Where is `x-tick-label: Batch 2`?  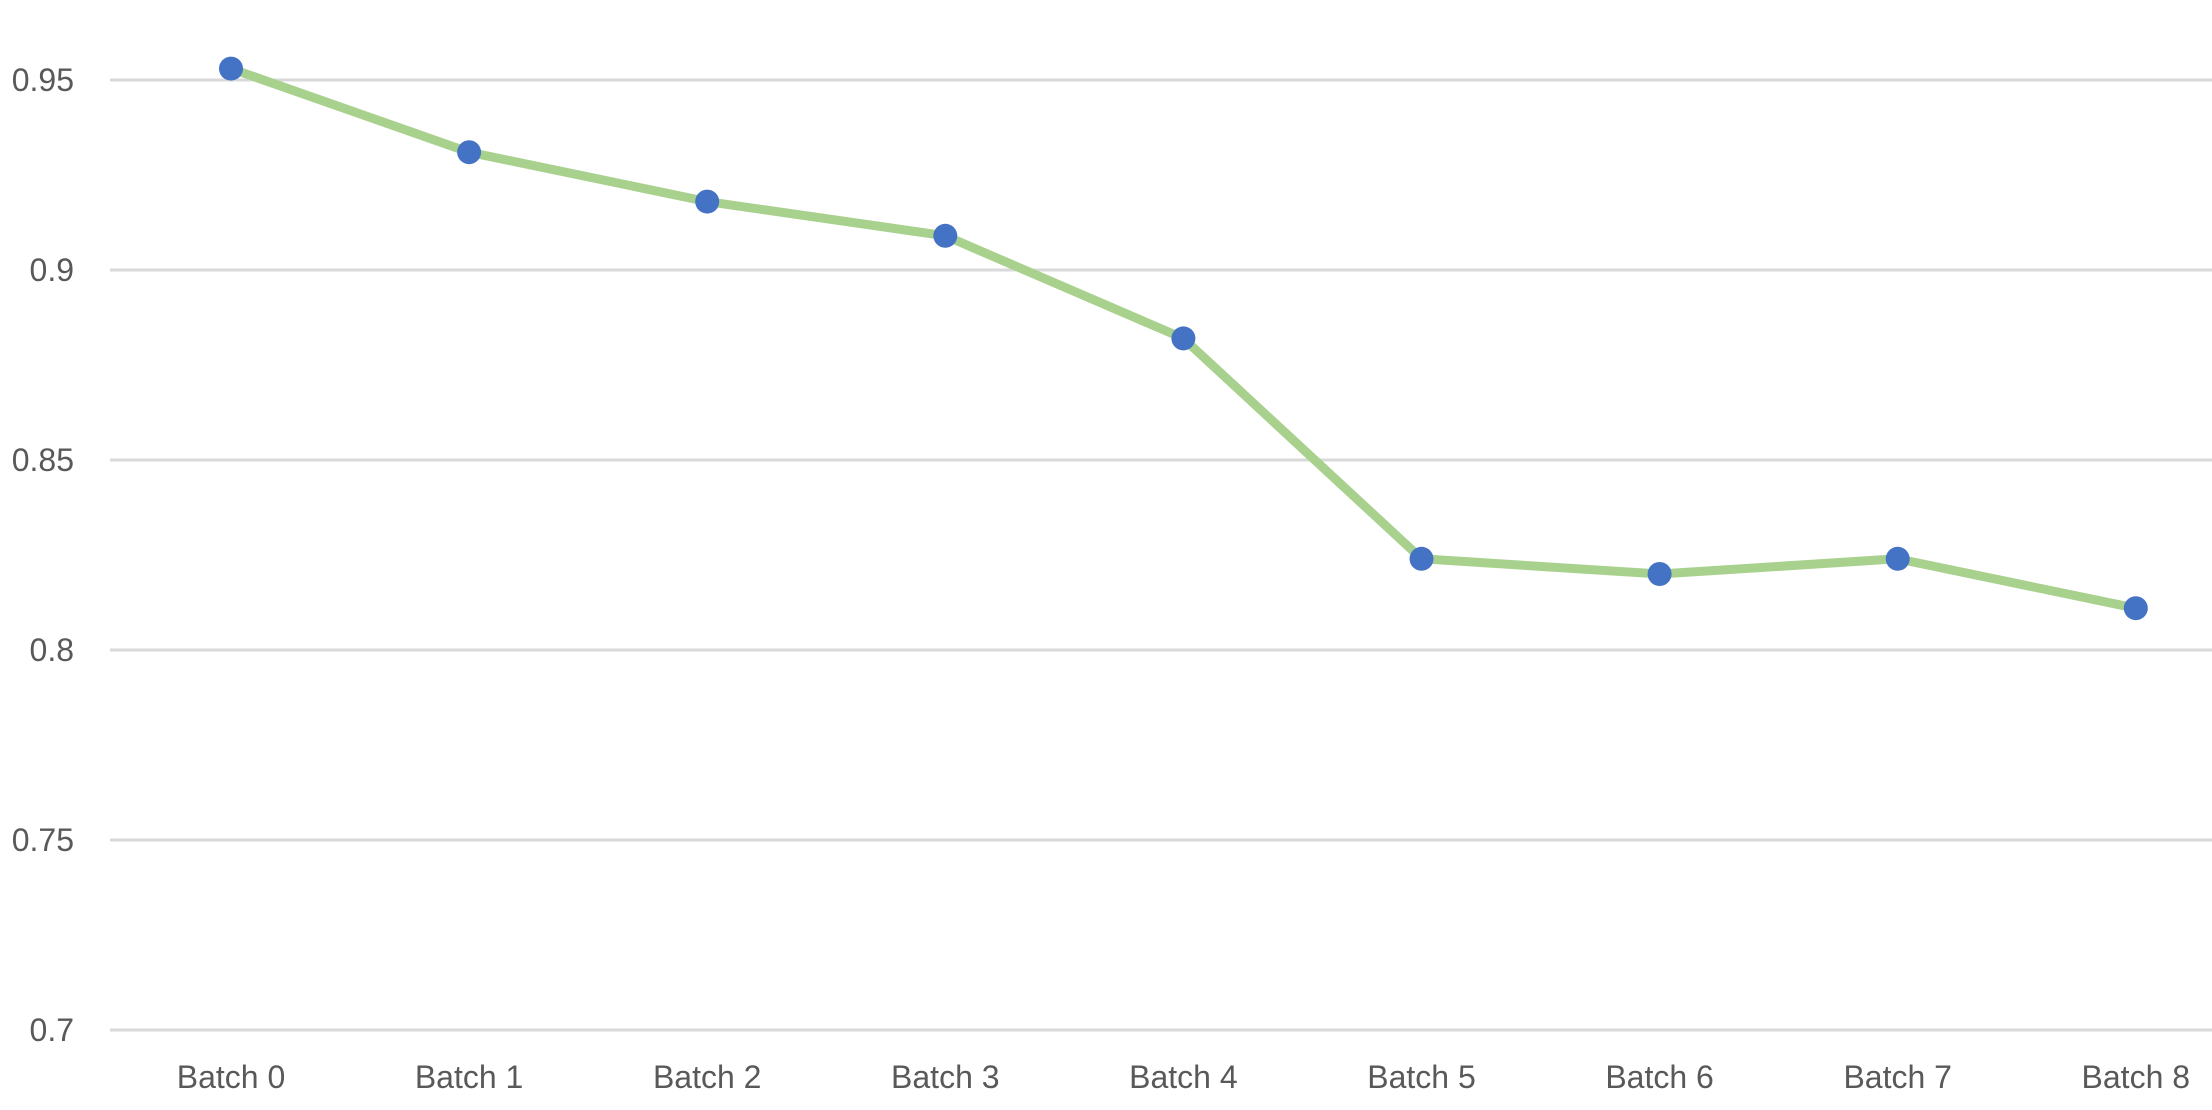
x-tick-label: Batch 2 is located at coordinates (707, 1077).